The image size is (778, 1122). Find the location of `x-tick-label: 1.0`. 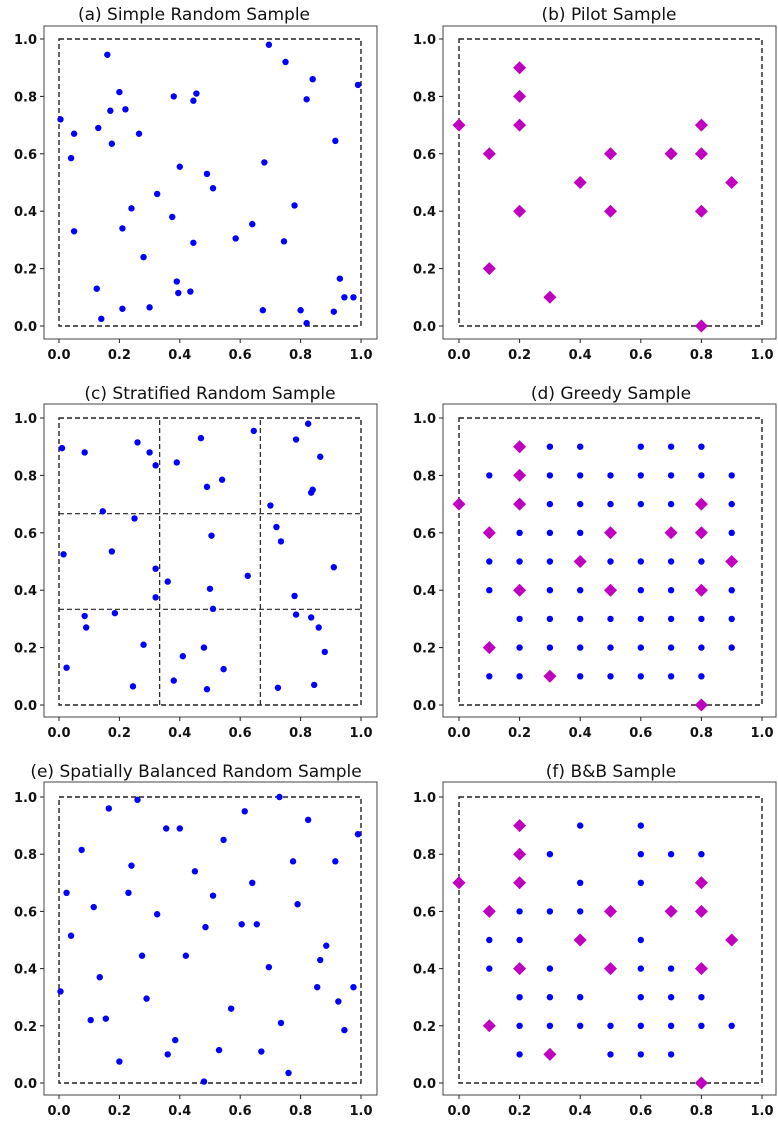

x-tick-label: 1.0 is located at coordinates (360, 355).